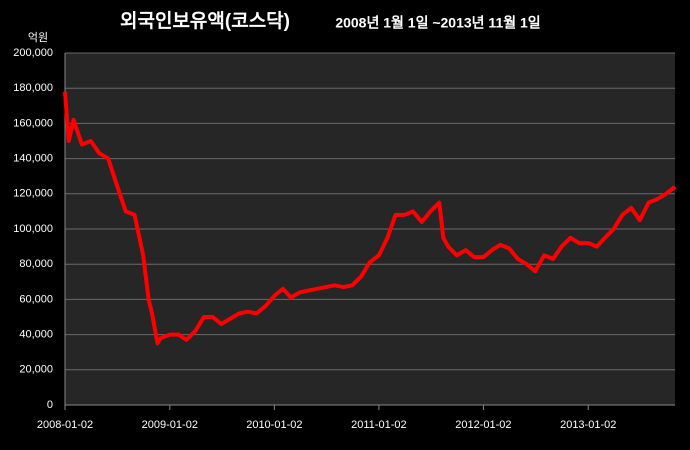  I want to click on y-tick-label: 80,000, so click(36, 264).